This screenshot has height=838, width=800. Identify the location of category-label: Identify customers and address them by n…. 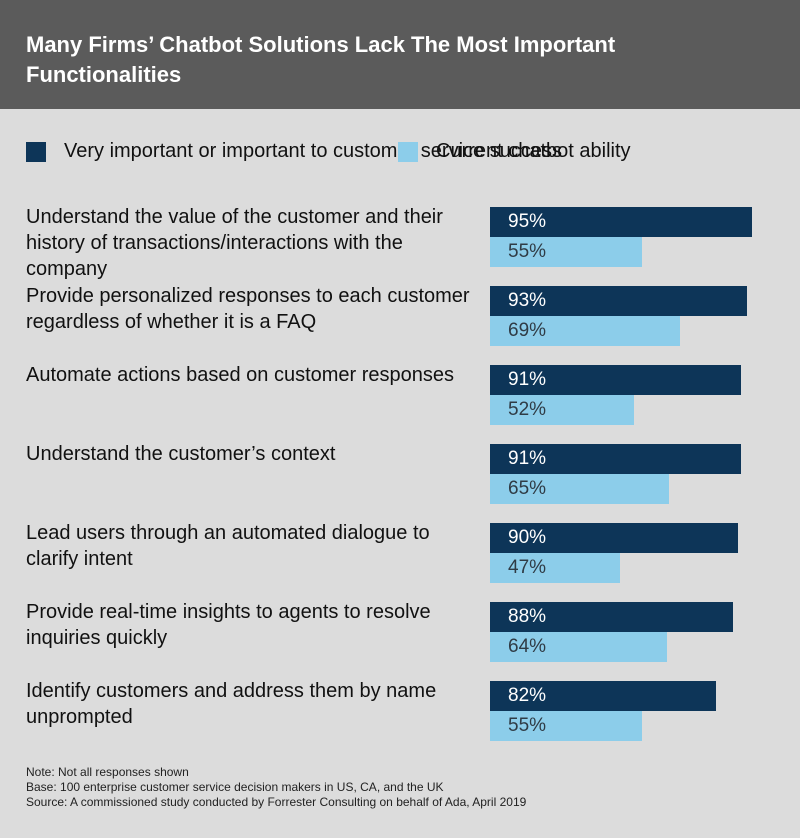
(231, 704).